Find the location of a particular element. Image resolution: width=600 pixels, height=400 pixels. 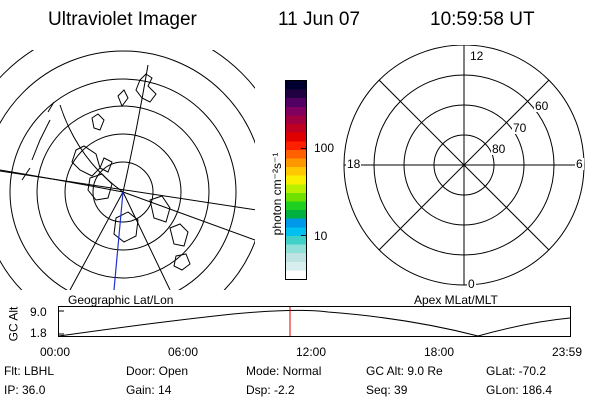

glat-readout: GLat: -70.2 is located at coordinates (516, 371).